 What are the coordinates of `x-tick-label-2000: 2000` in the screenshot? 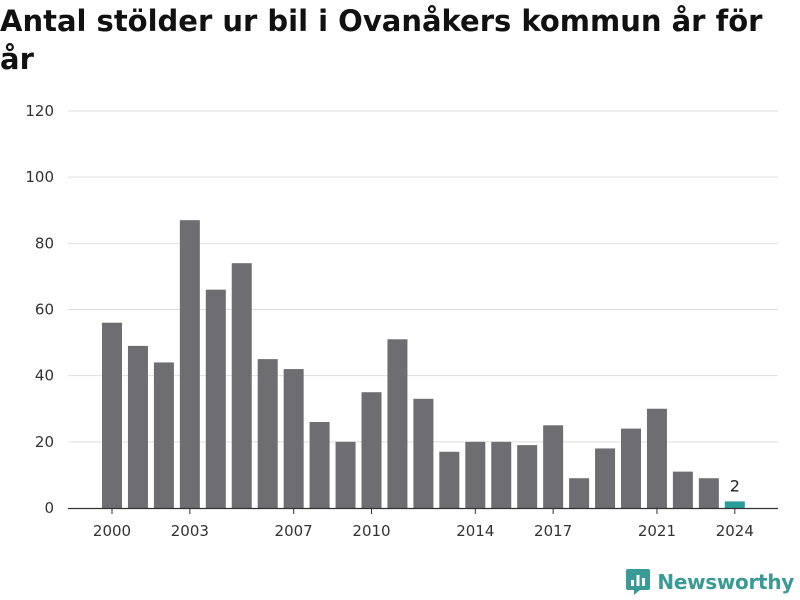 It's located at (112, 531).